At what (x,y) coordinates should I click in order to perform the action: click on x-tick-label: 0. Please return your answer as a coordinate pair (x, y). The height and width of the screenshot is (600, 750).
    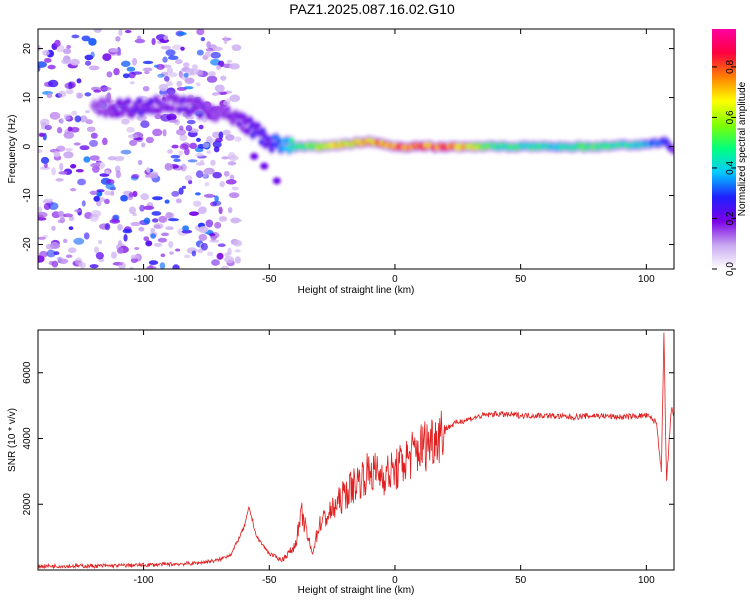
    Looking at the image, I should click on (395, 580).